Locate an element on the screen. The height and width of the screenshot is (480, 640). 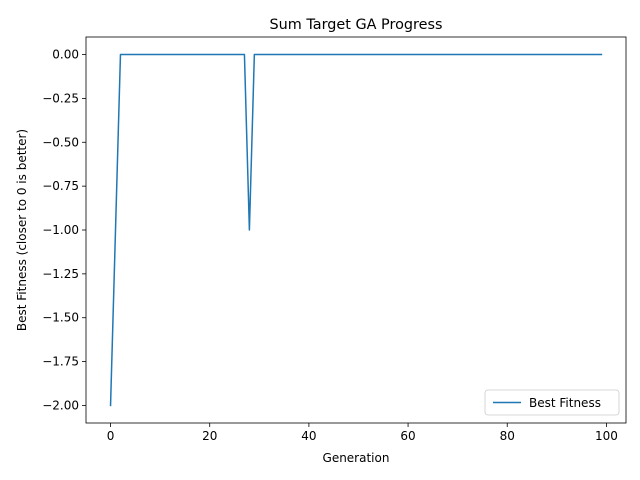
y-tick-label: −0.75 is located at coordinates (60, 186).